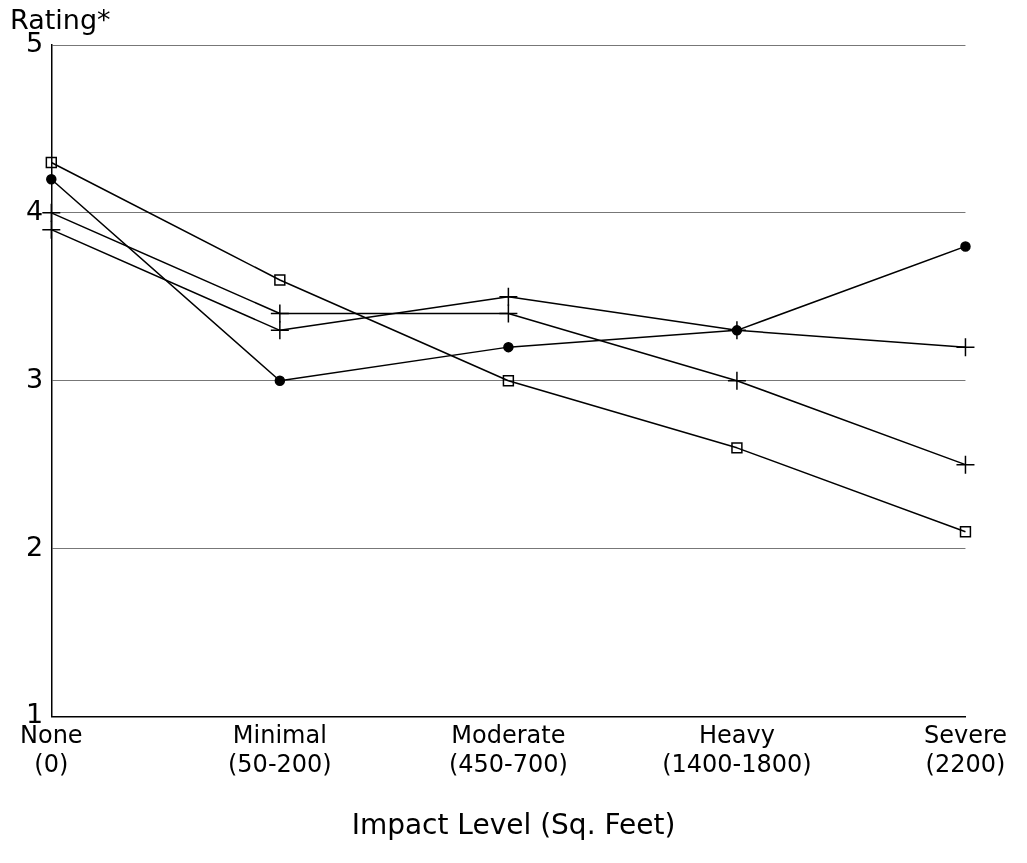 The height and width of the screenshot is (863, 1027). I want to click on x-tick-label: Severe (2200), so click(965, 749).